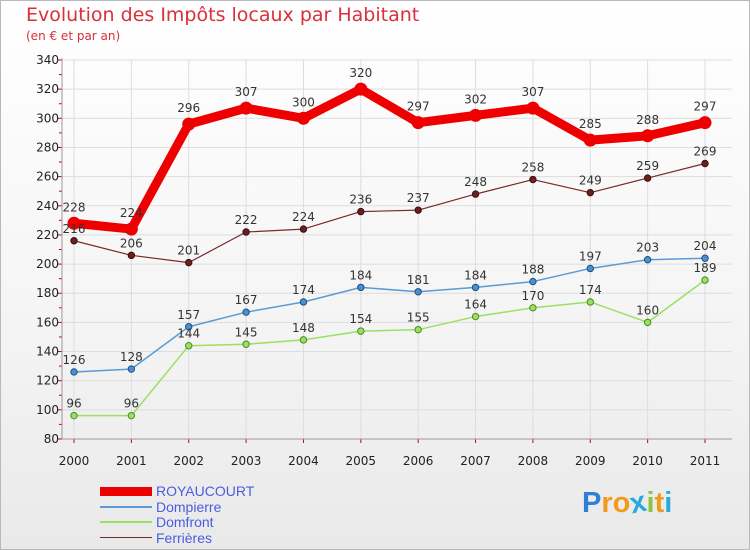 This screenshot has width=750, height=550. Describe the element at coordinates (303, 217) in the screenshot. I see `data-label: 224` at that location.